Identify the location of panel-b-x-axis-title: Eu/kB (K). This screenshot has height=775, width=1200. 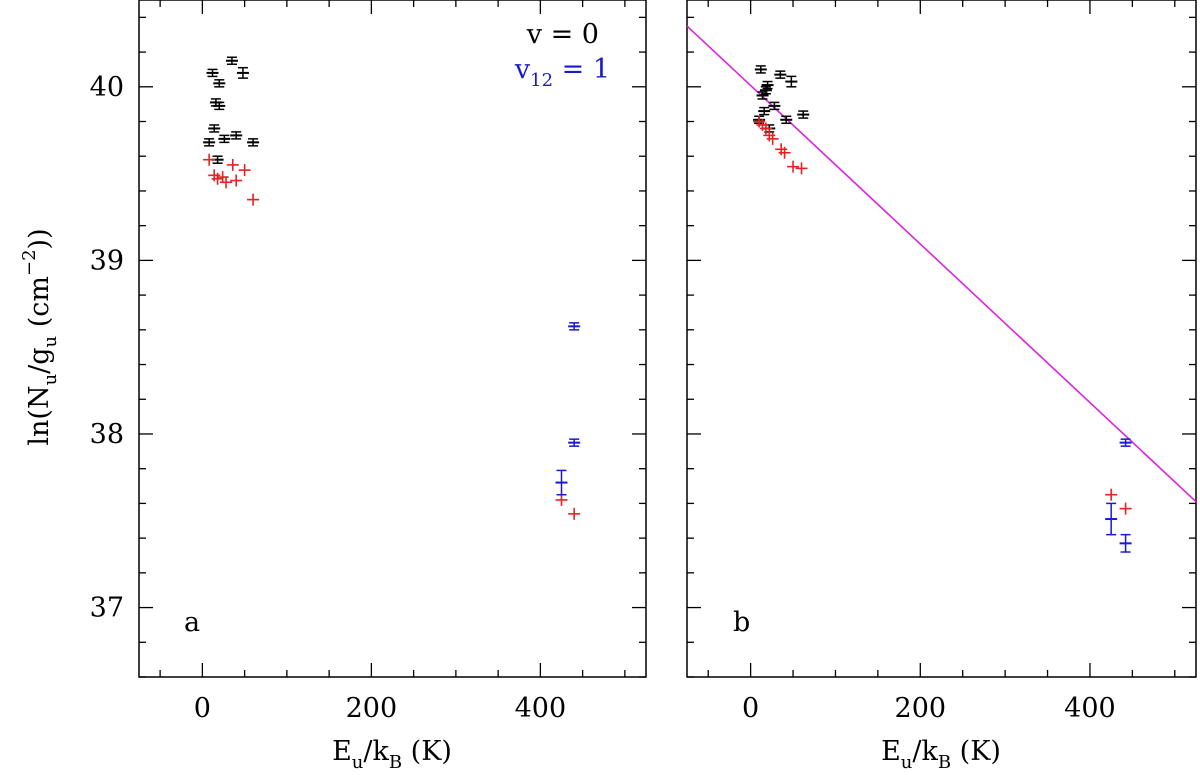
(941, 754).